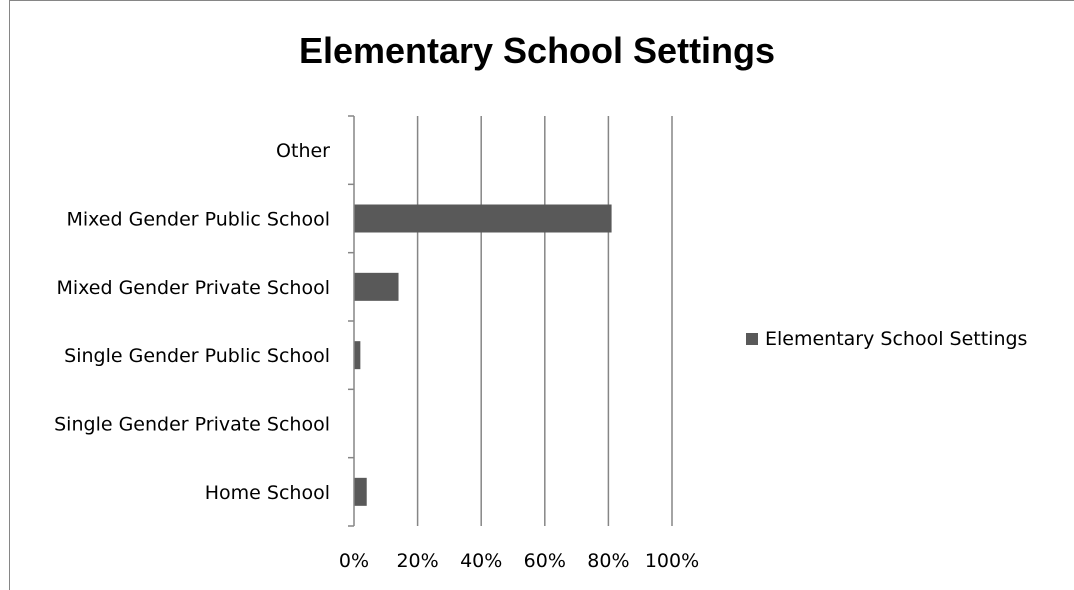 This screenshot has height=590, width=1074. I want to click on tick-label: 20%, so click(417, 561).